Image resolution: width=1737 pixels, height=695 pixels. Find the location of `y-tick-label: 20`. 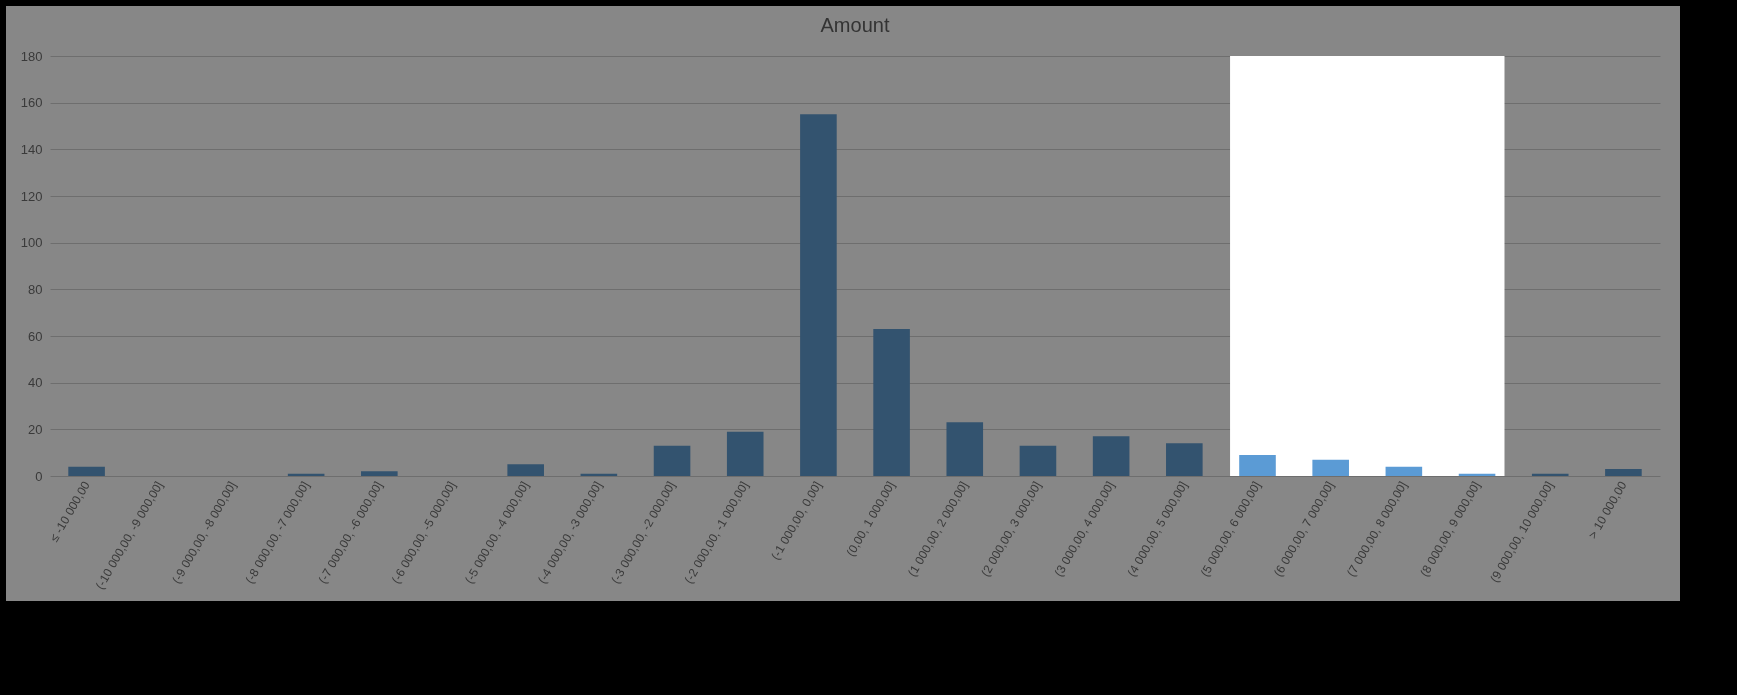

y-tick-label: 20 is located at coordinates (35, 429).